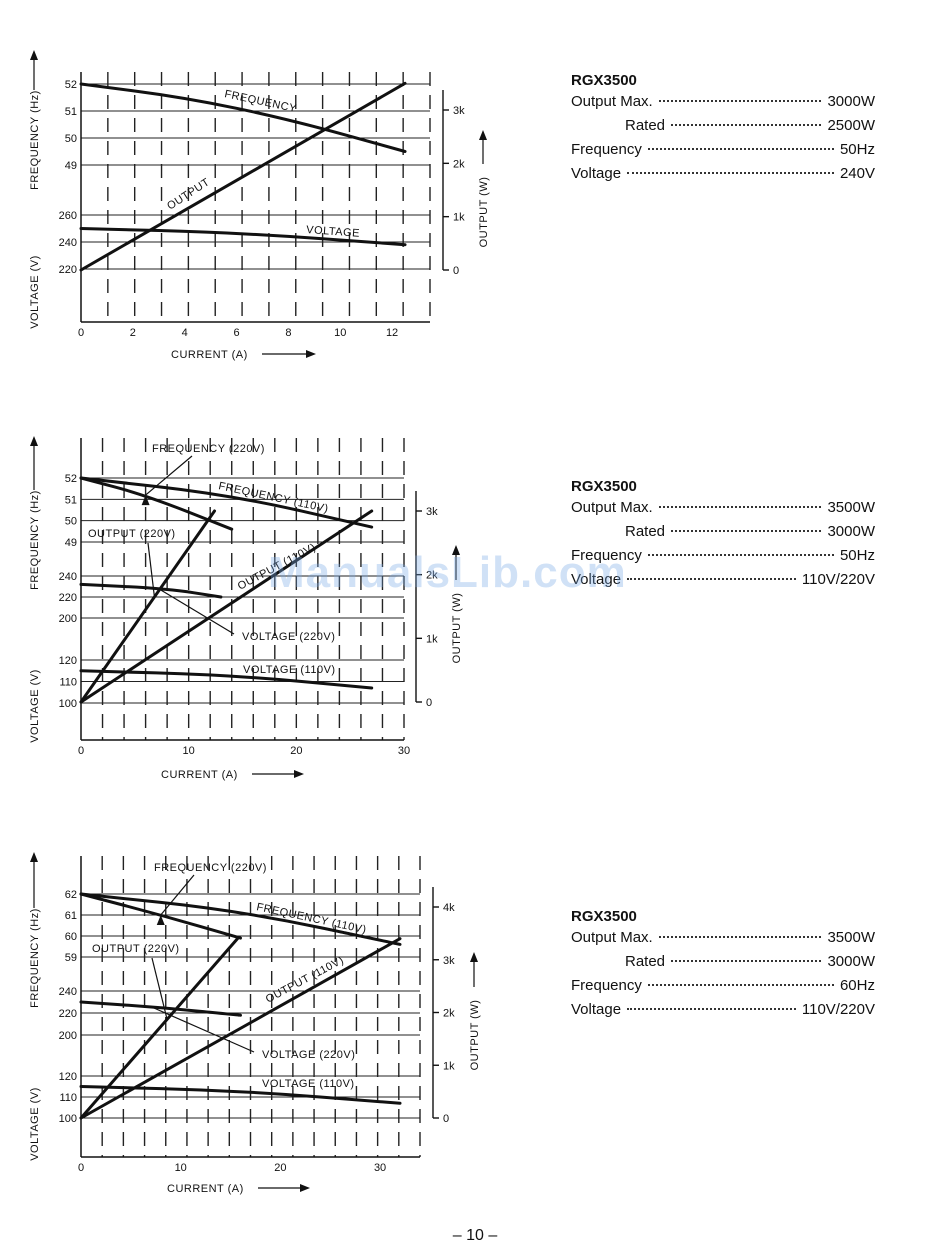 Image resolution: width=950 pixels, height=1253 pixels. Describe the element at coordinates (68, 216) in the screenshot. I see `y-tick-label: 260` at that location.